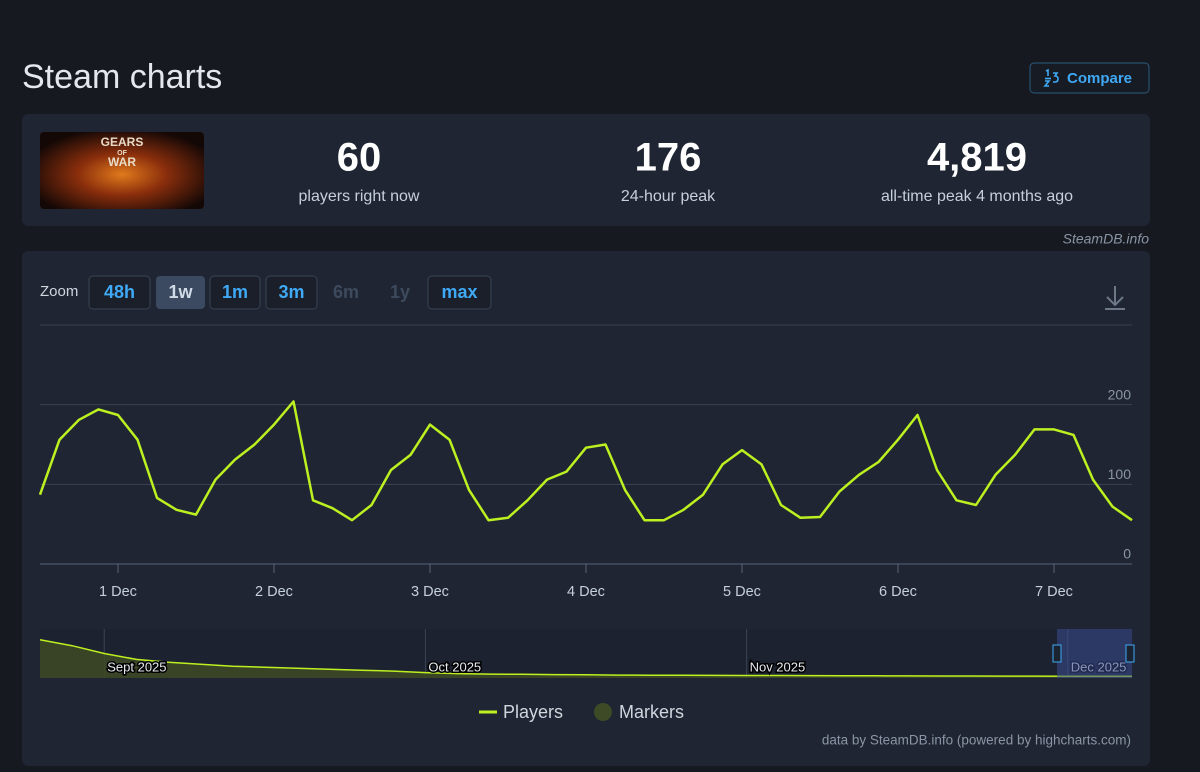 This screenshot has height=772, width=1200. Describe the element at coordinates (977, 196) in the screenshot. I see `stat-label: all-time peak 4 months ago` at that location.